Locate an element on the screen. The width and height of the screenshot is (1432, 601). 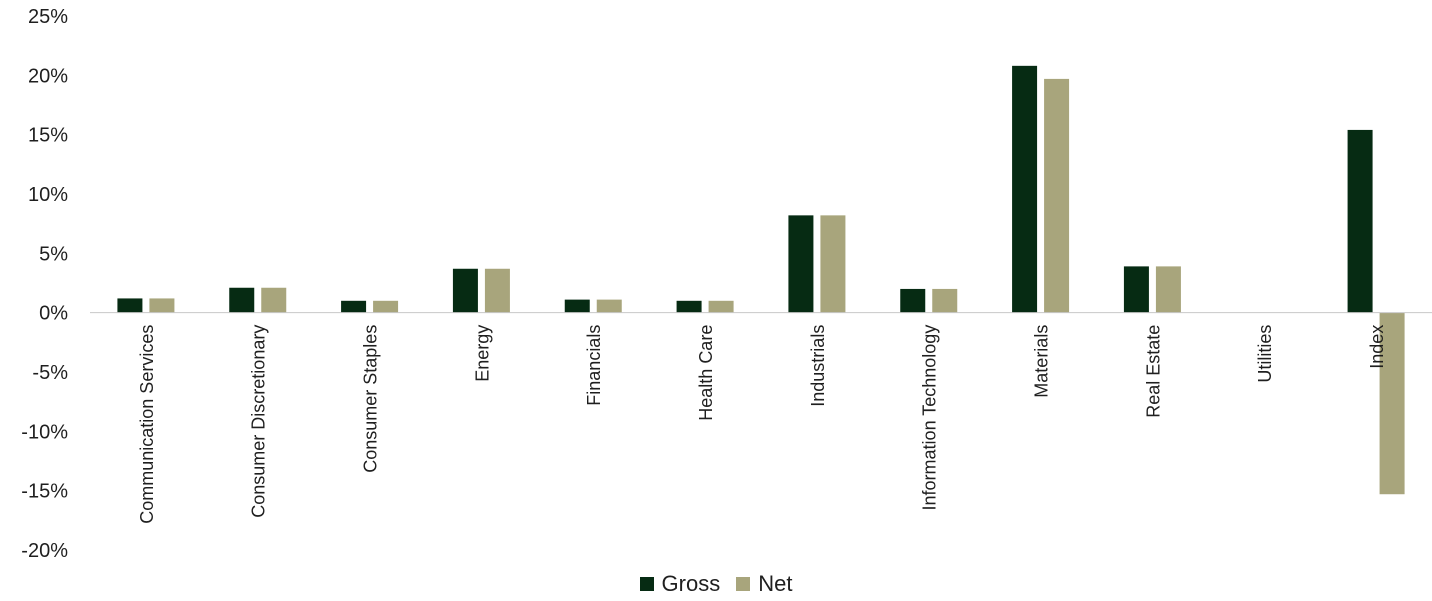
legend-swatch-net is located at coordinates (743, 584).